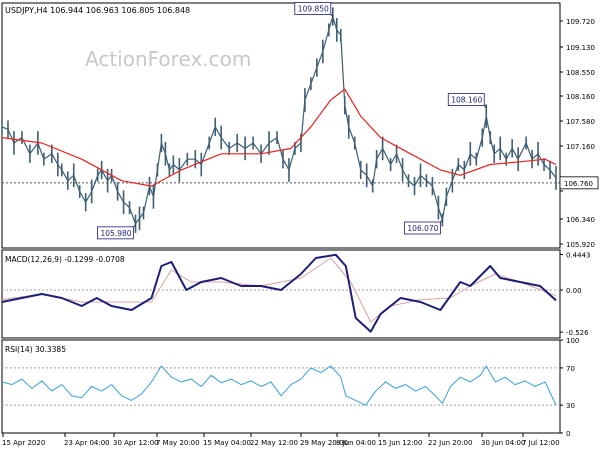 This screenshot has width=600, height=450. What do you see at coordinates (450, 443) in the screenshot?
I see `x-tick-label: 22 Jun 20:00` at bounding box center [450, 443].